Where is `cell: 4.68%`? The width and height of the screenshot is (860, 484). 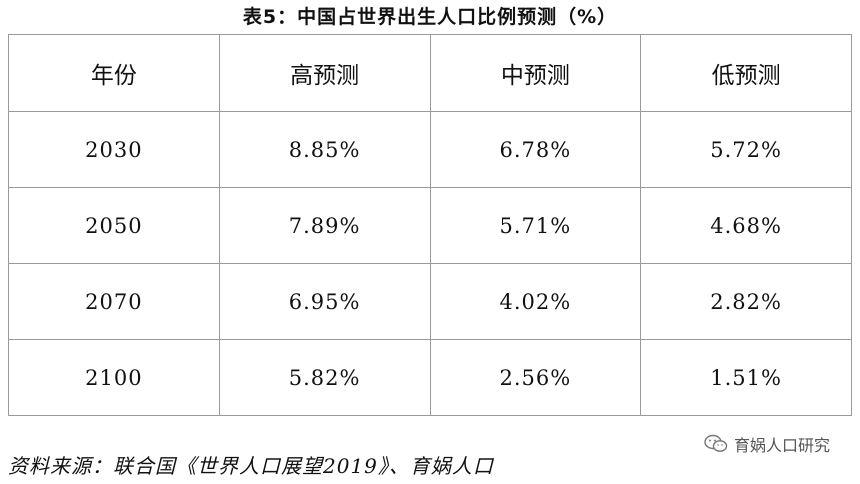
cell: 4.68% is located at coordinates (746, 225).